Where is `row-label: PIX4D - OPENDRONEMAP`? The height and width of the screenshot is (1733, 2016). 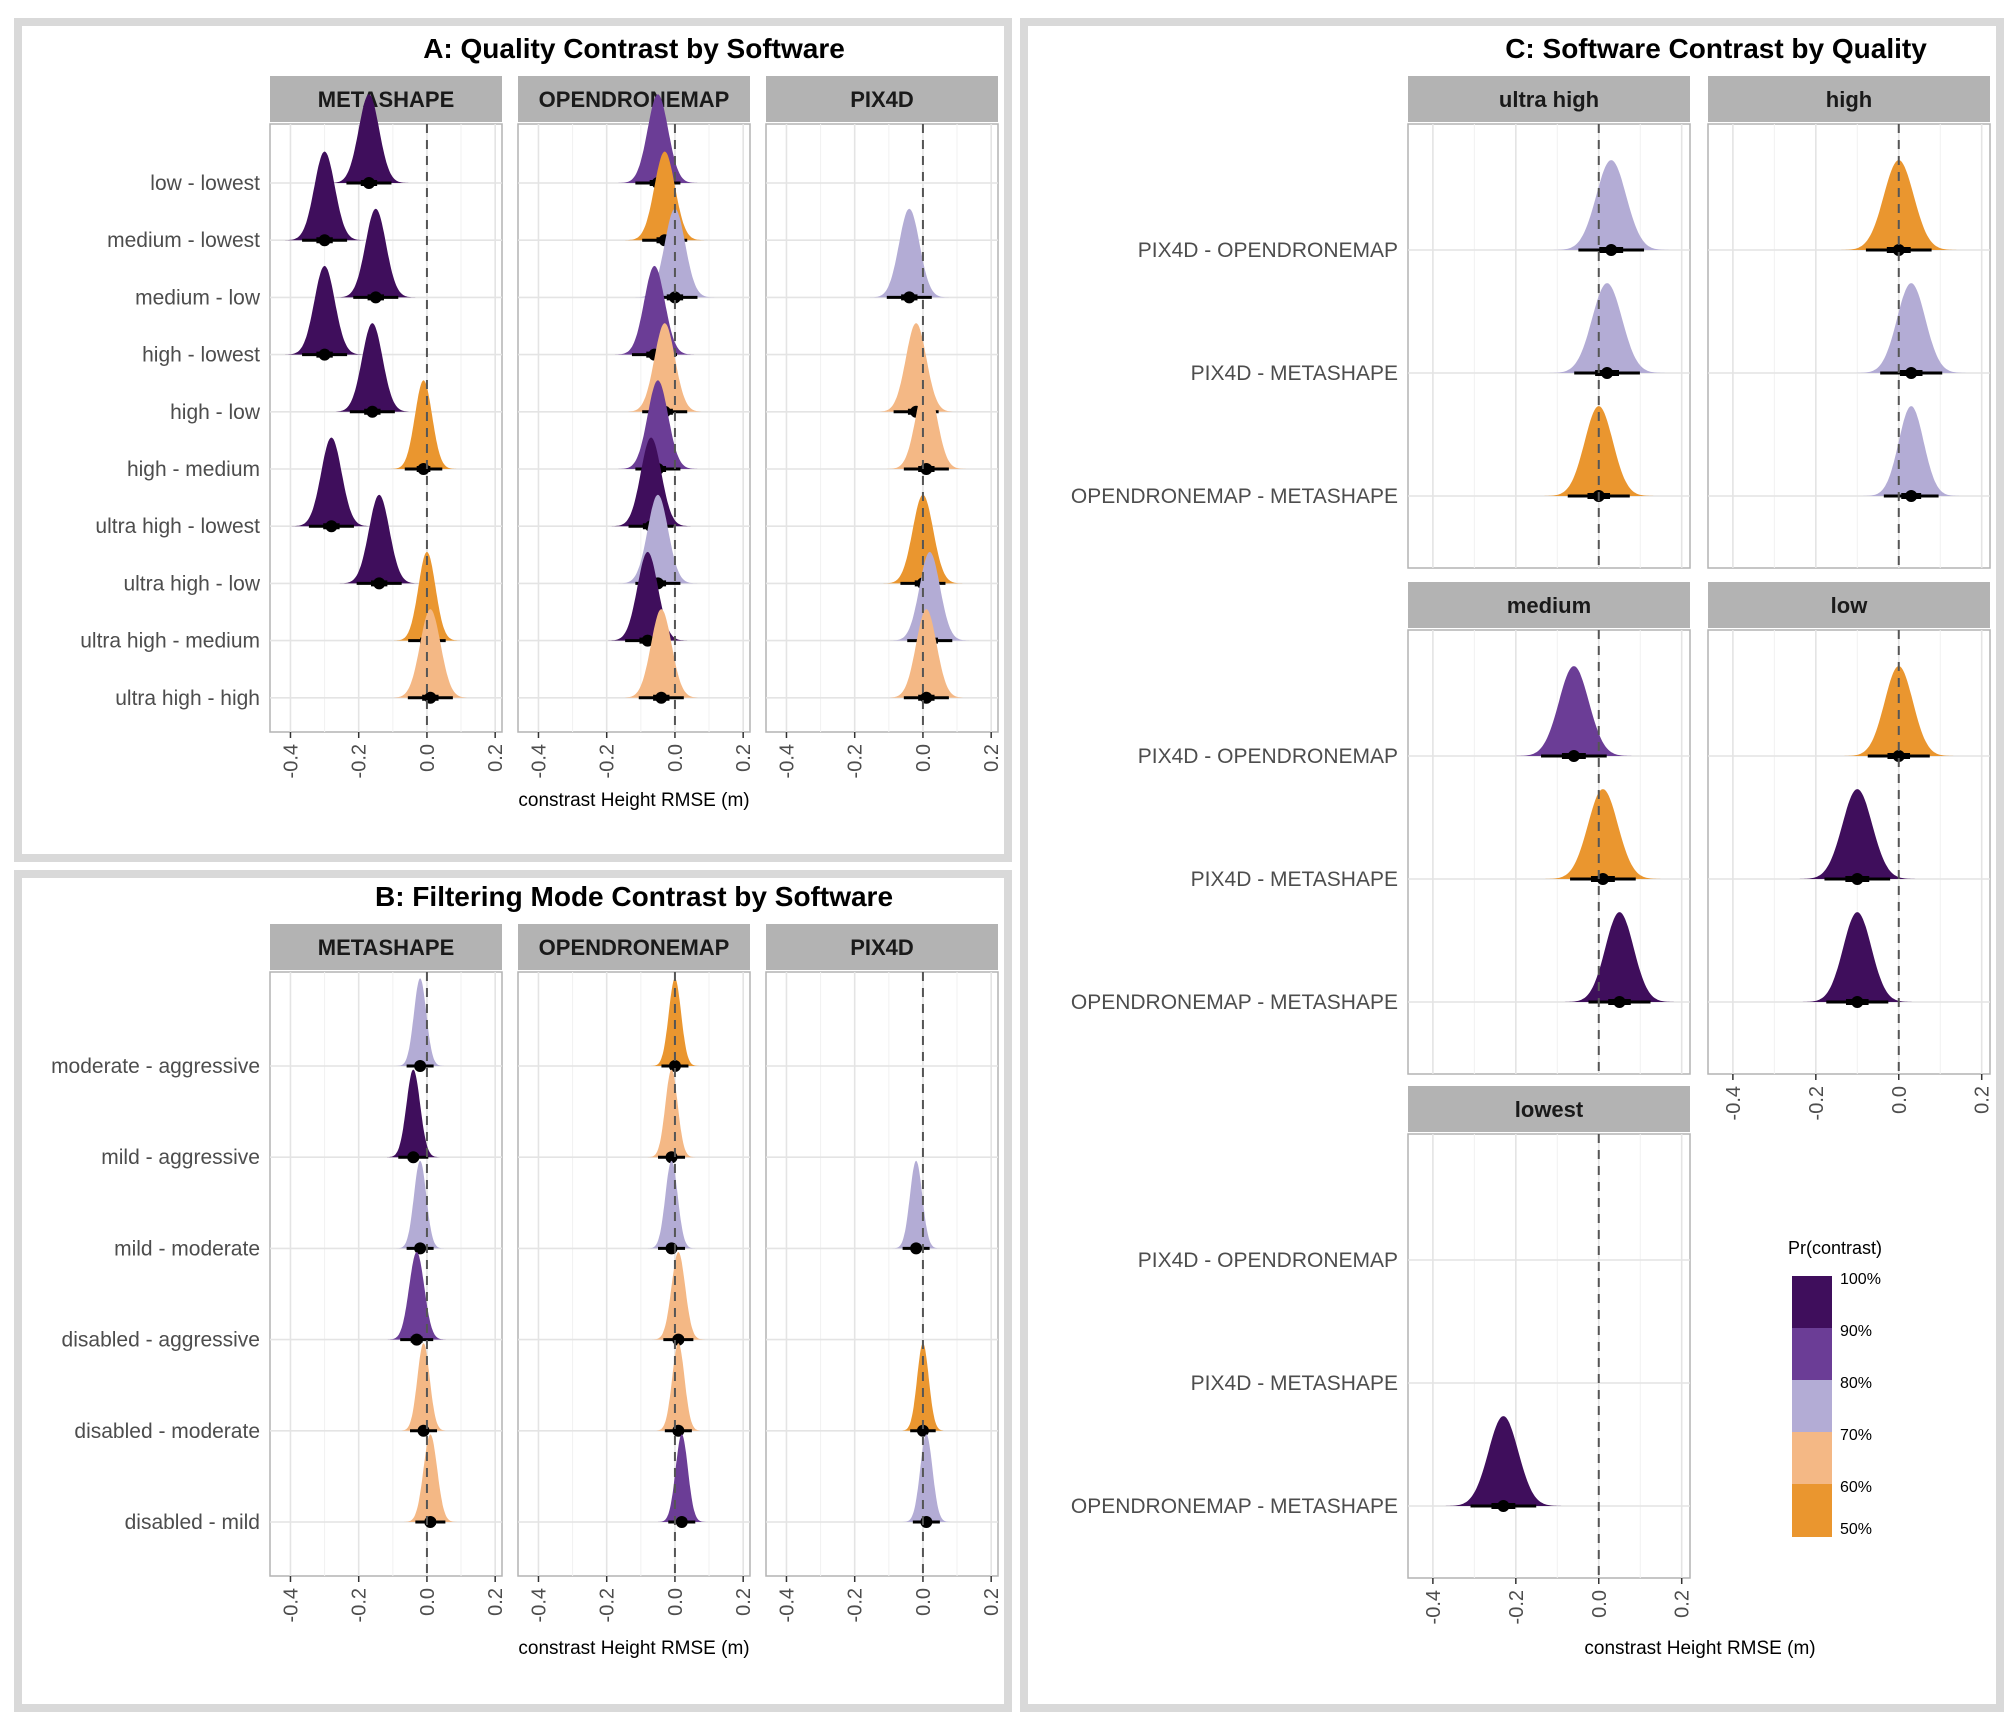 row-label: PIX4D - OPENDRONEMAP is located at coordinates (1268, 250).